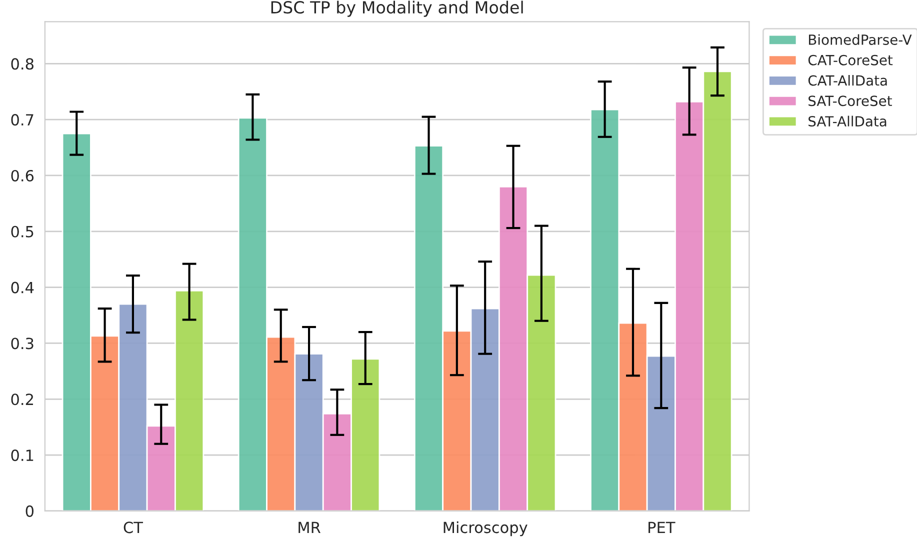 The width and height of the screenshot is (917, 543). Describe the element at coordinates (847, 80) in the screenshot. I see `legend-label: CAT-AllData` at that location.